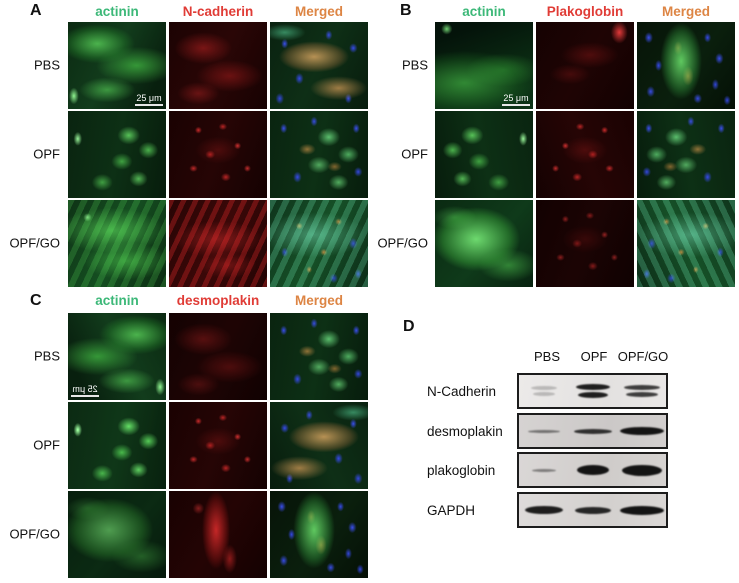  What do you see at coordinates (465, 431) in the screenshot?
I see `blot-label-desmoplakin: desmoplakin` at bounding box center [465, 431].